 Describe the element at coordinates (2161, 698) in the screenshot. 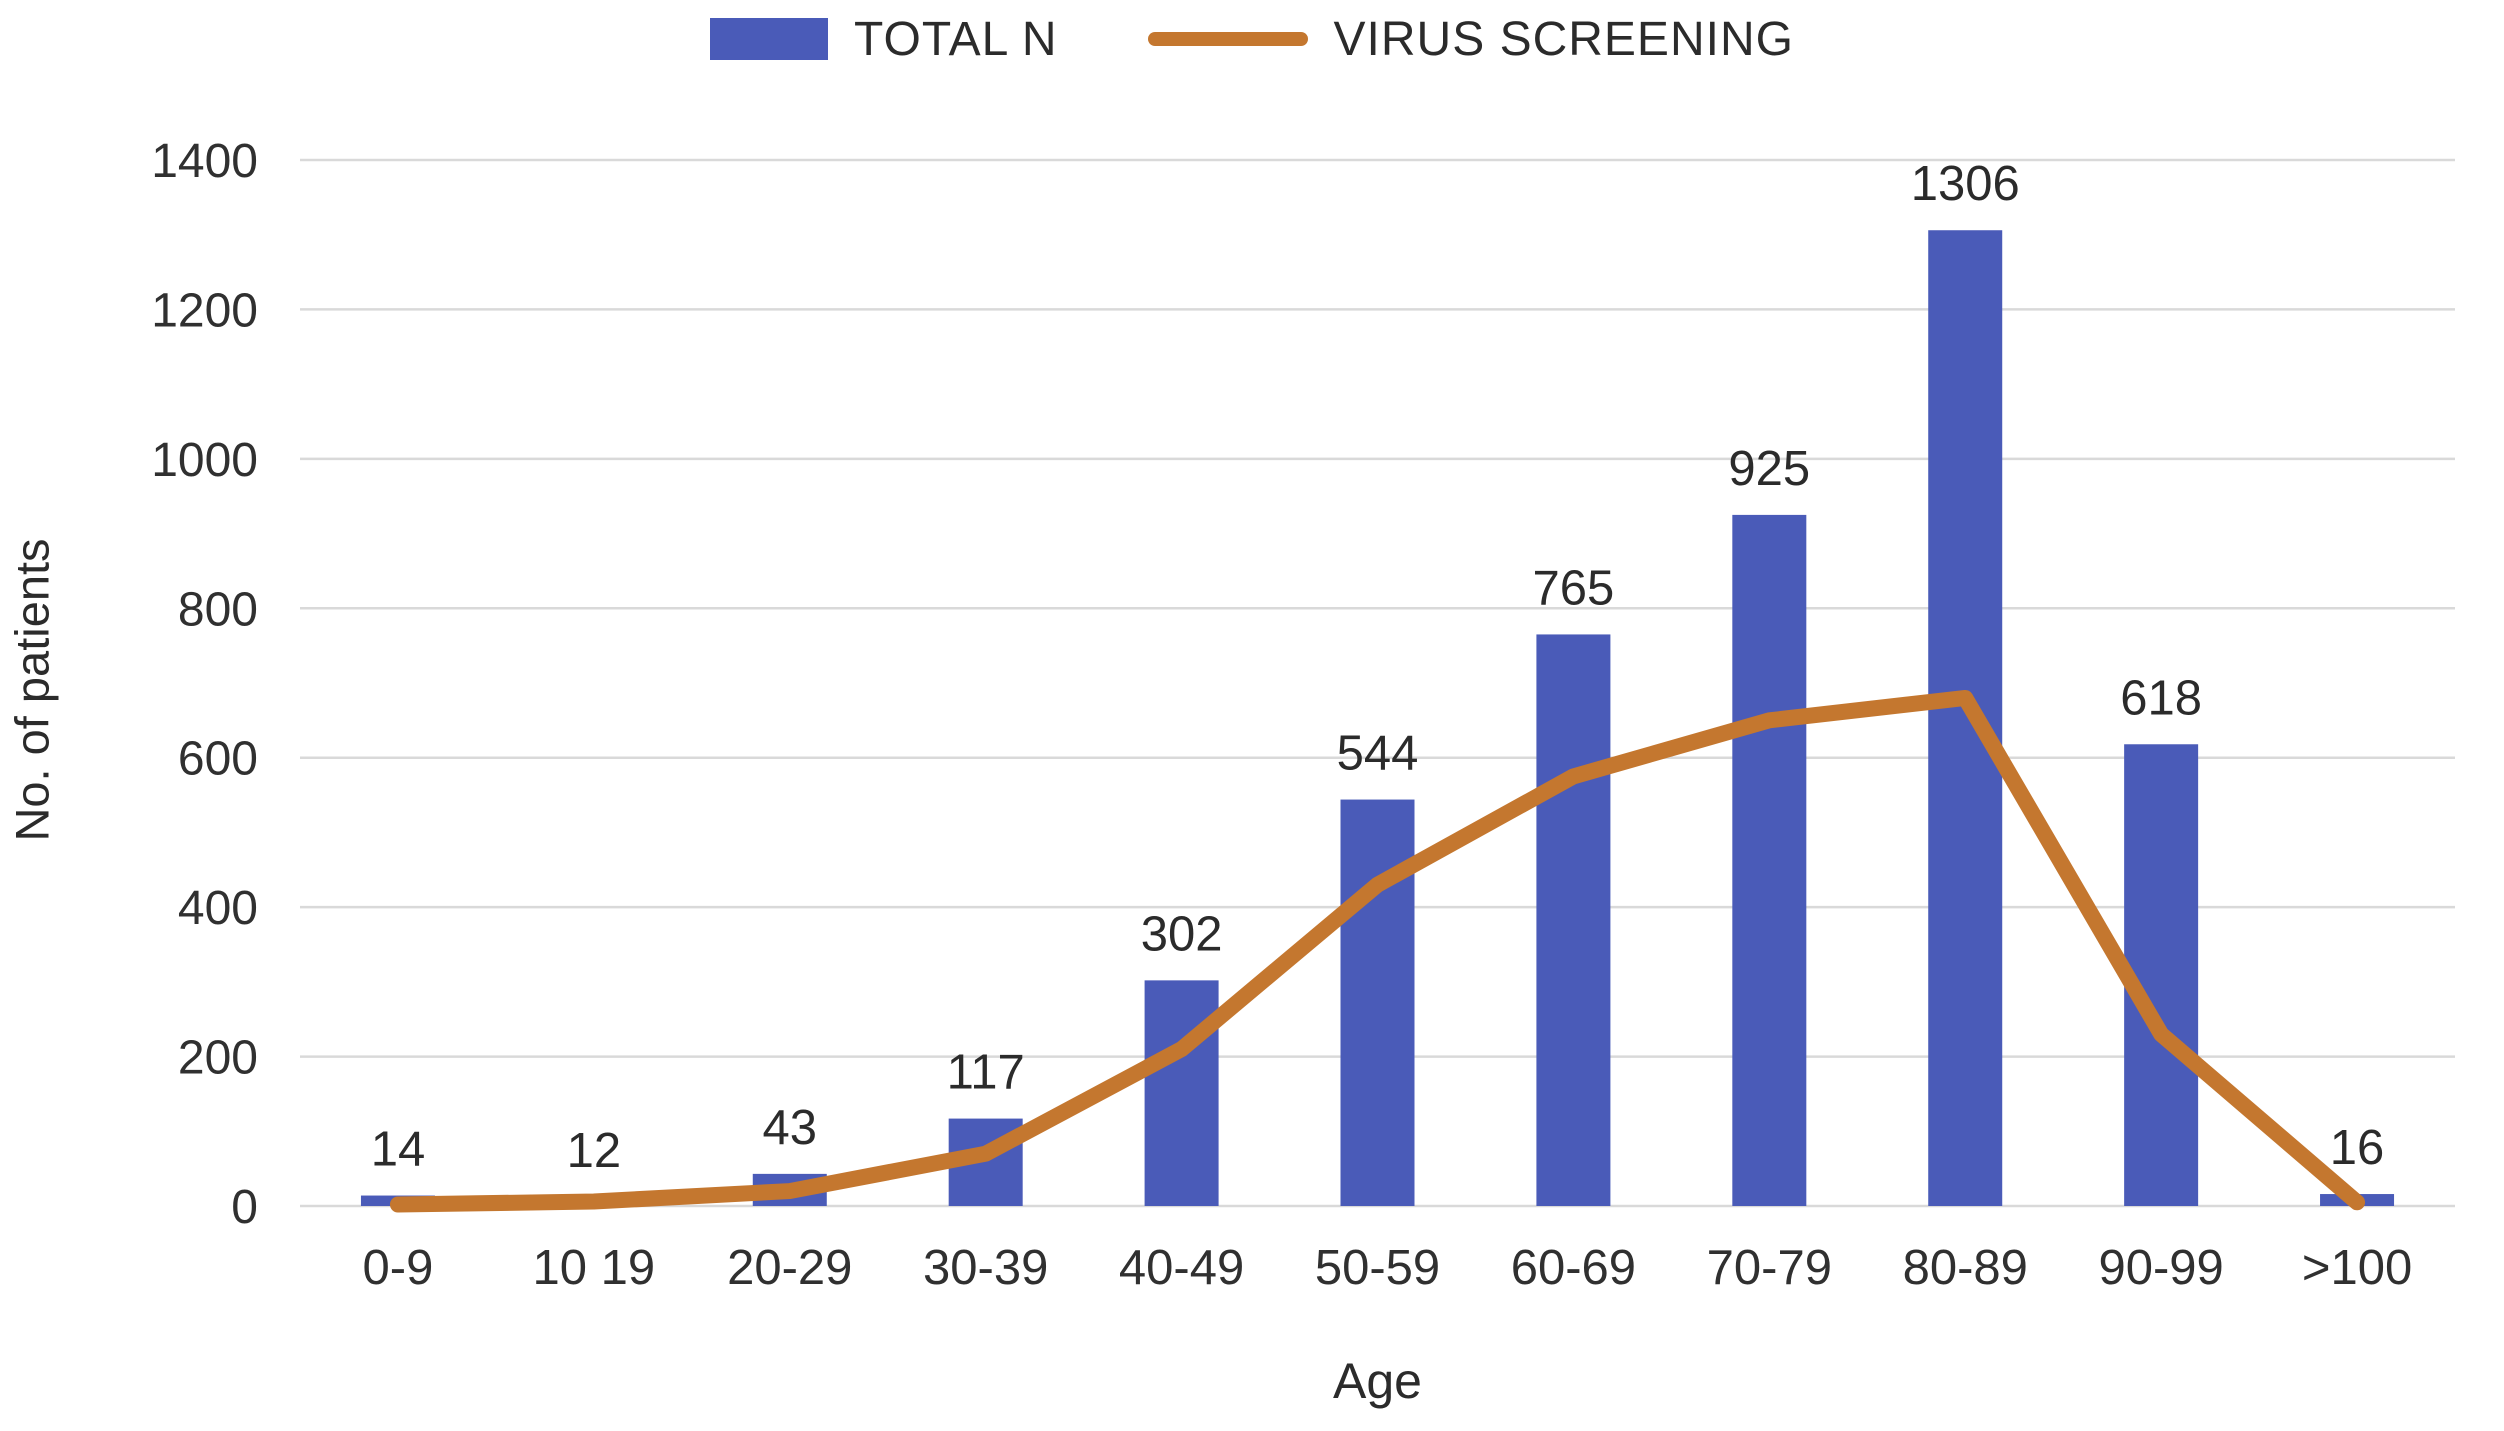

I see `bar-value-label: 618` at that location.